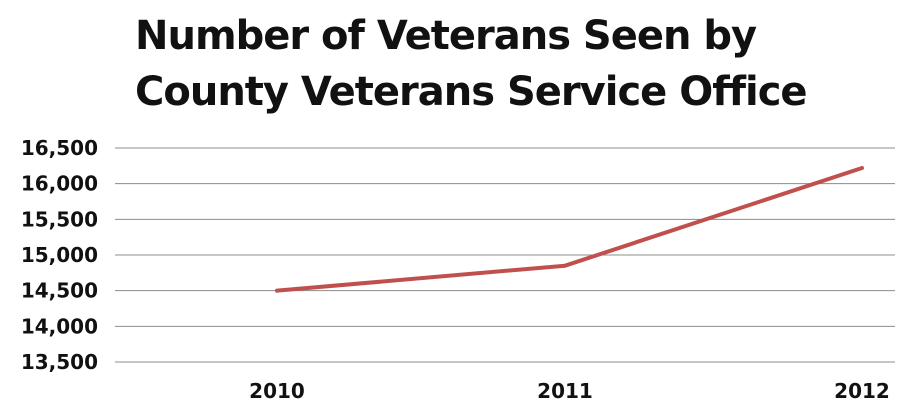  What do you see at coordinates (59, 362) in the screenshot?
I see `y-tick-label: 13,500` at bounding box center [59, 362].